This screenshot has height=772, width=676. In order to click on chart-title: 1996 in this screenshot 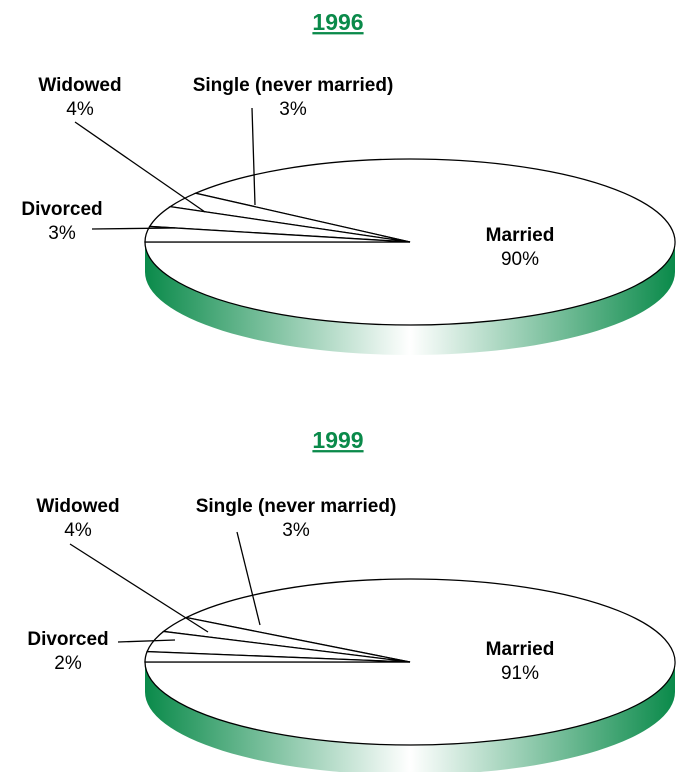, I will do `click(337, 22)`.